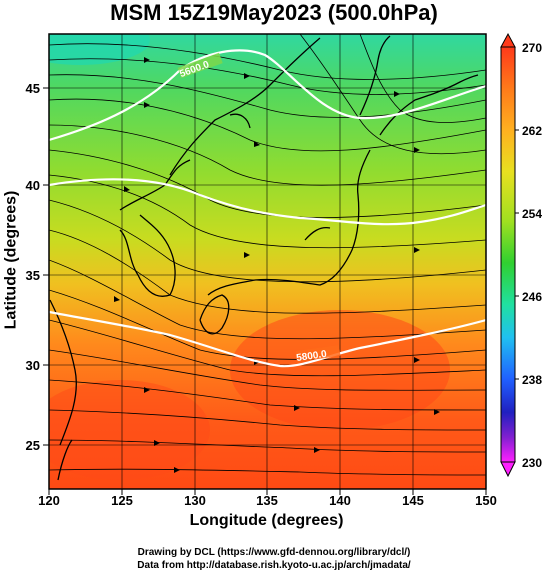 The image size is (548, 573). I want to click on warm-patch-sw, so click(129, 430).